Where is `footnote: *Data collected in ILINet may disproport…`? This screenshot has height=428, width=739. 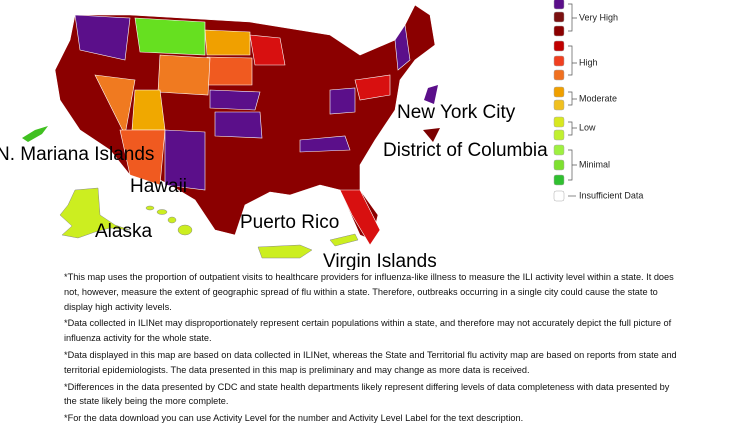
footnote: *Data collected in ILINet may disproport… is located at coordinates (368, 331).